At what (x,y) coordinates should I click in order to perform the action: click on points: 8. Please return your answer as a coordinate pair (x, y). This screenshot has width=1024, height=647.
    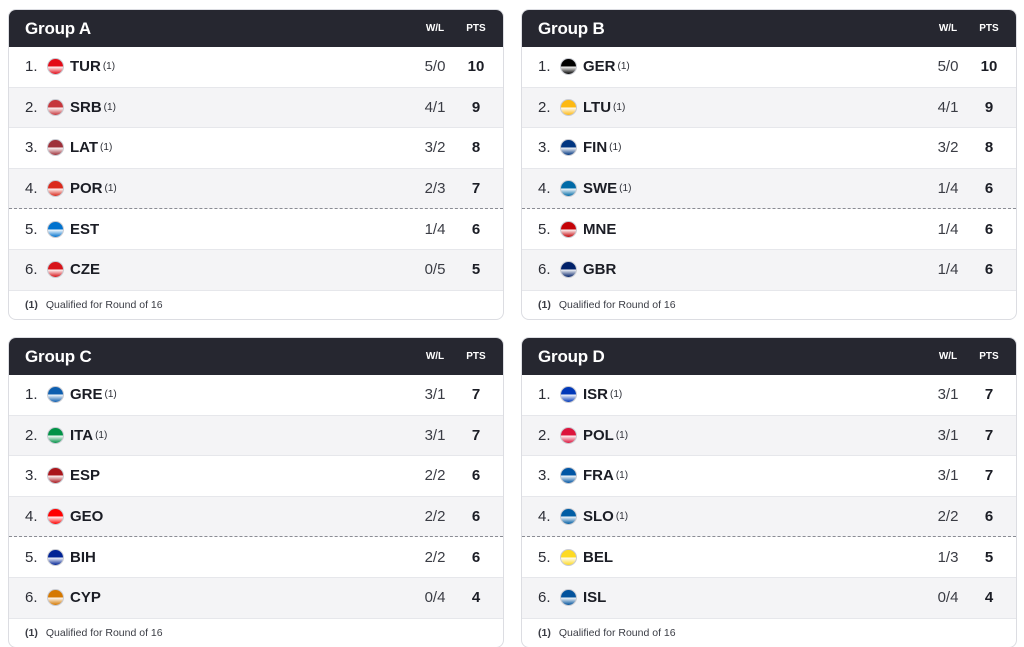
    Looking at the image, I should click on (989, 148).